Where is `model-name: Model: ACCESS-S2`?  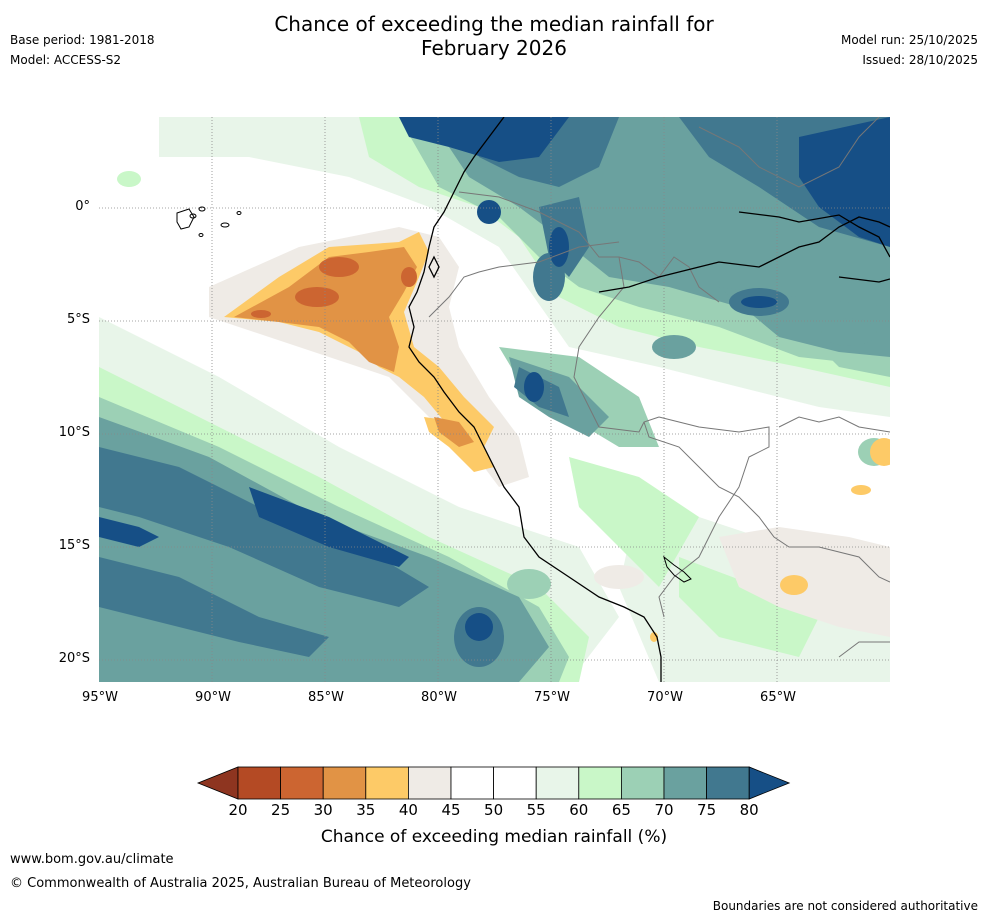
model-name: Model: ACCESS-S2 is located at coordinates (66, 60).